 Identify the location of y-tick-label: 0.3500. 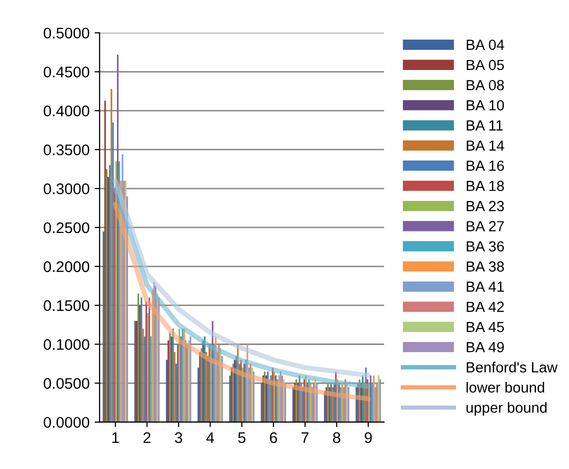
(67, 150).